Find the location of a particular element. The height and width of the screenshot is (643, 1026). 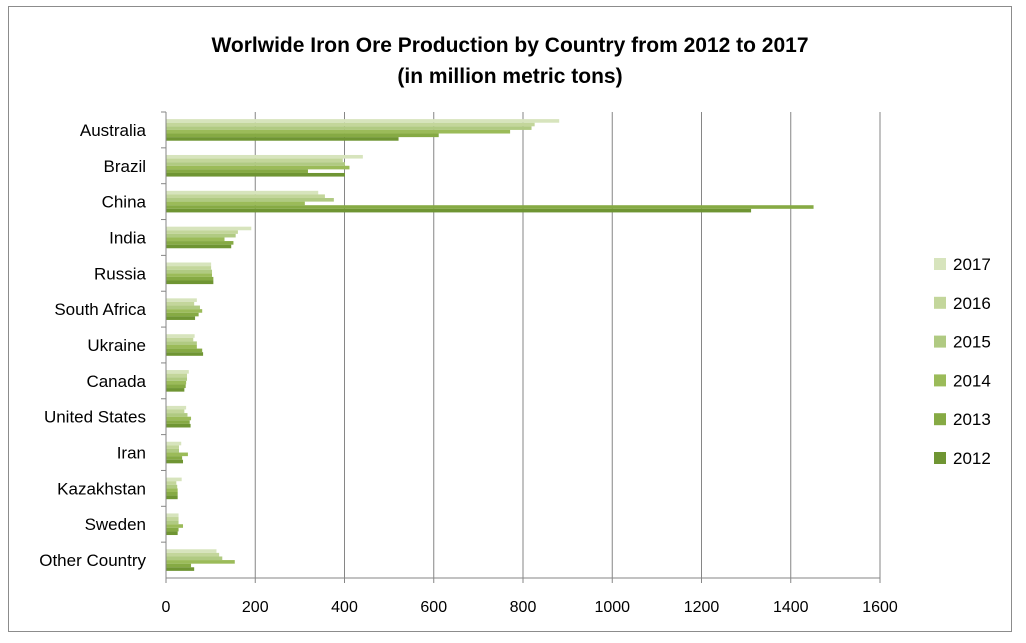

y-category-label: Russia is located at coordinates (120, 273).